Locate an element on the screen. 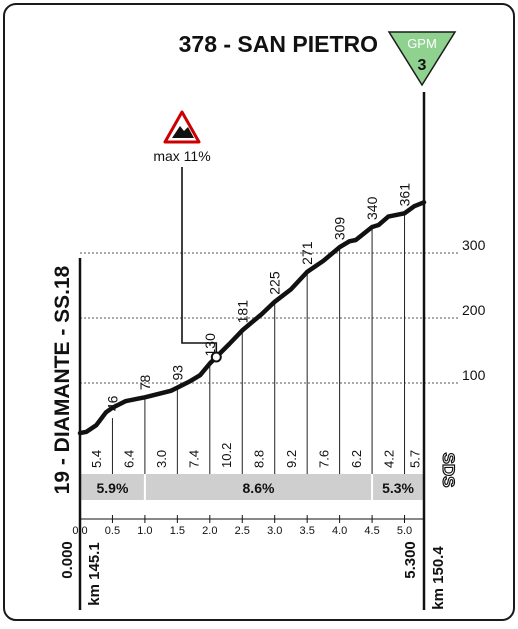  elevation-label: 361 is located at coordinates (405, 195).